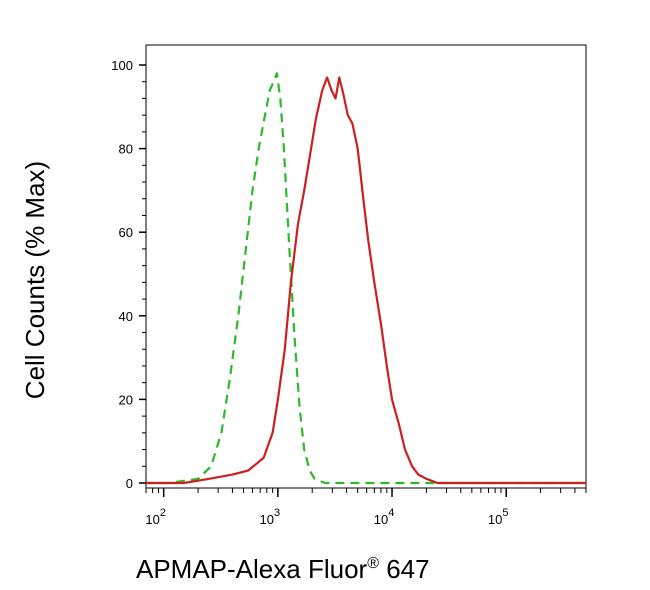  I want to click on y-tick-label: 100, so click(122, 65).